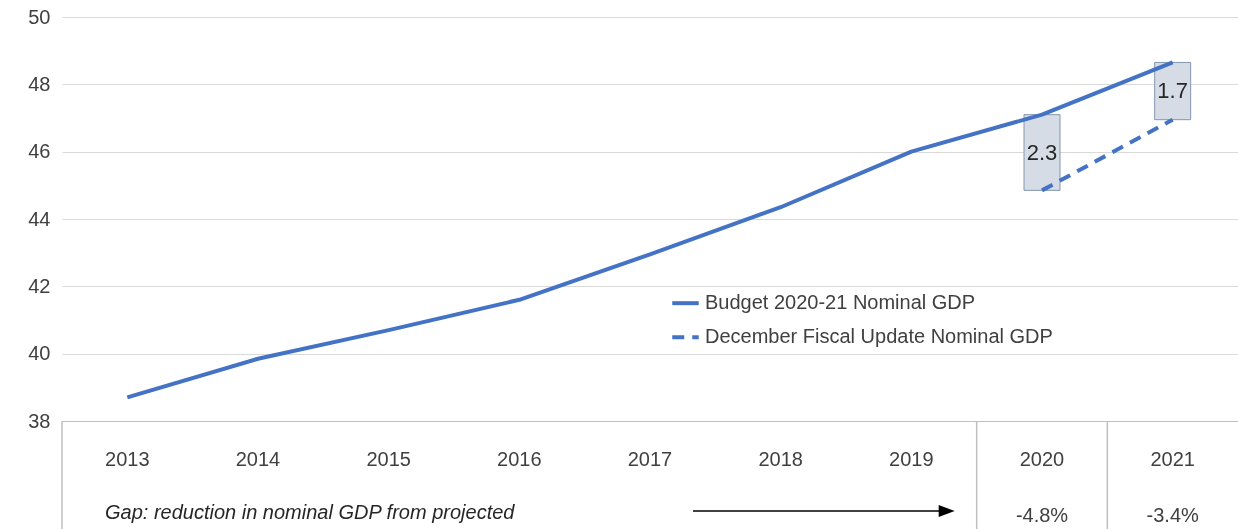  I want to click on text: -4.8%, so click(1042, 515).